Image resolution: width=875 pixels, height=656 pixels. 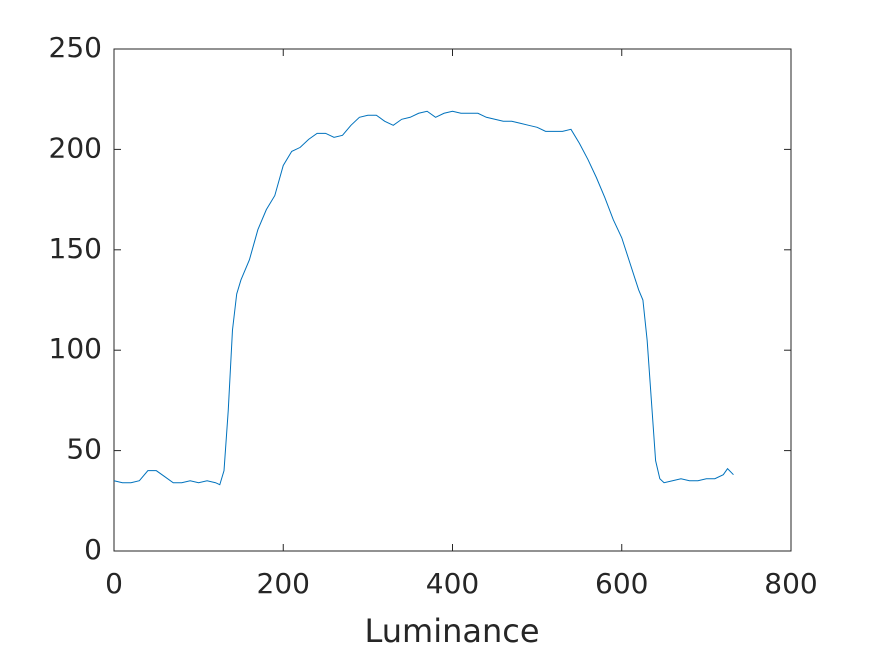 I want to click on y-tick-label: 0, so click(x=93, y=549).